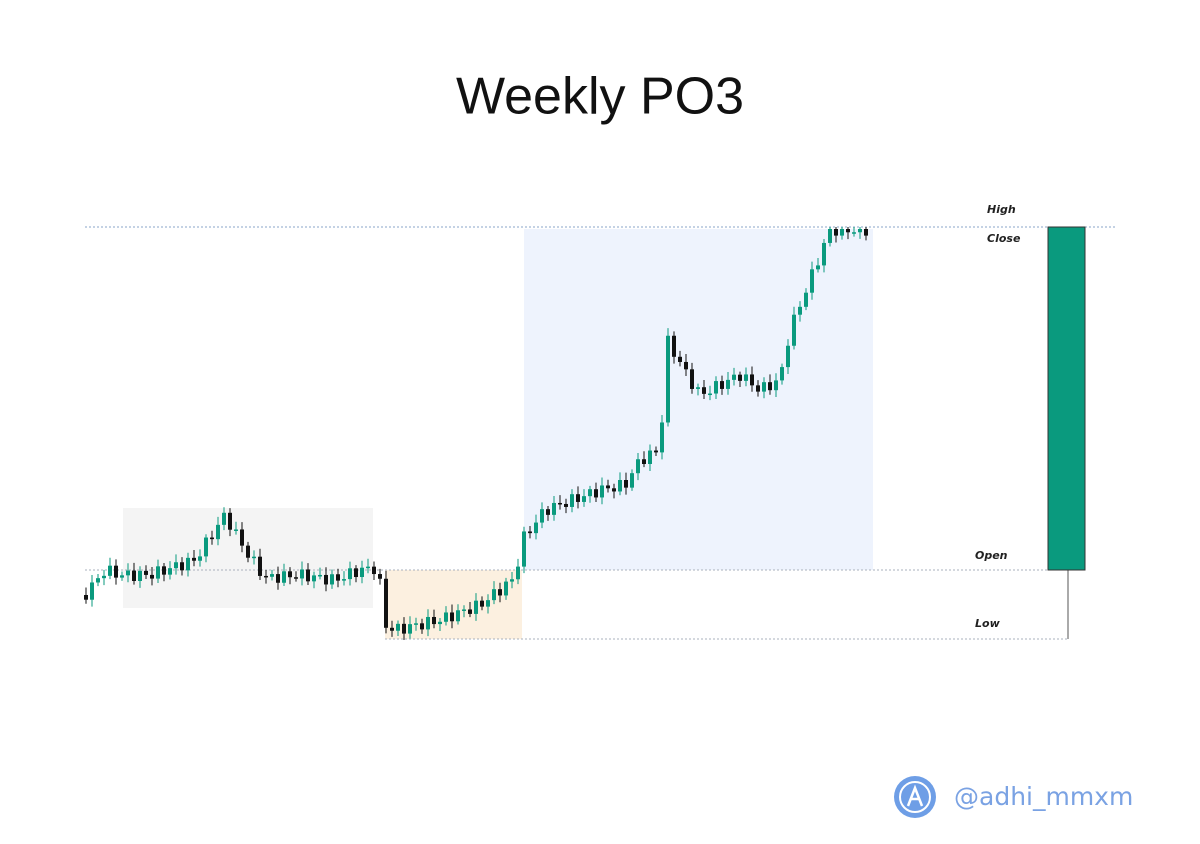 The height and width of the screenshot is (844, 1200). Describe the element at coordinates (991, 555) in the screenshot. I see `open-label: Open` at that location.